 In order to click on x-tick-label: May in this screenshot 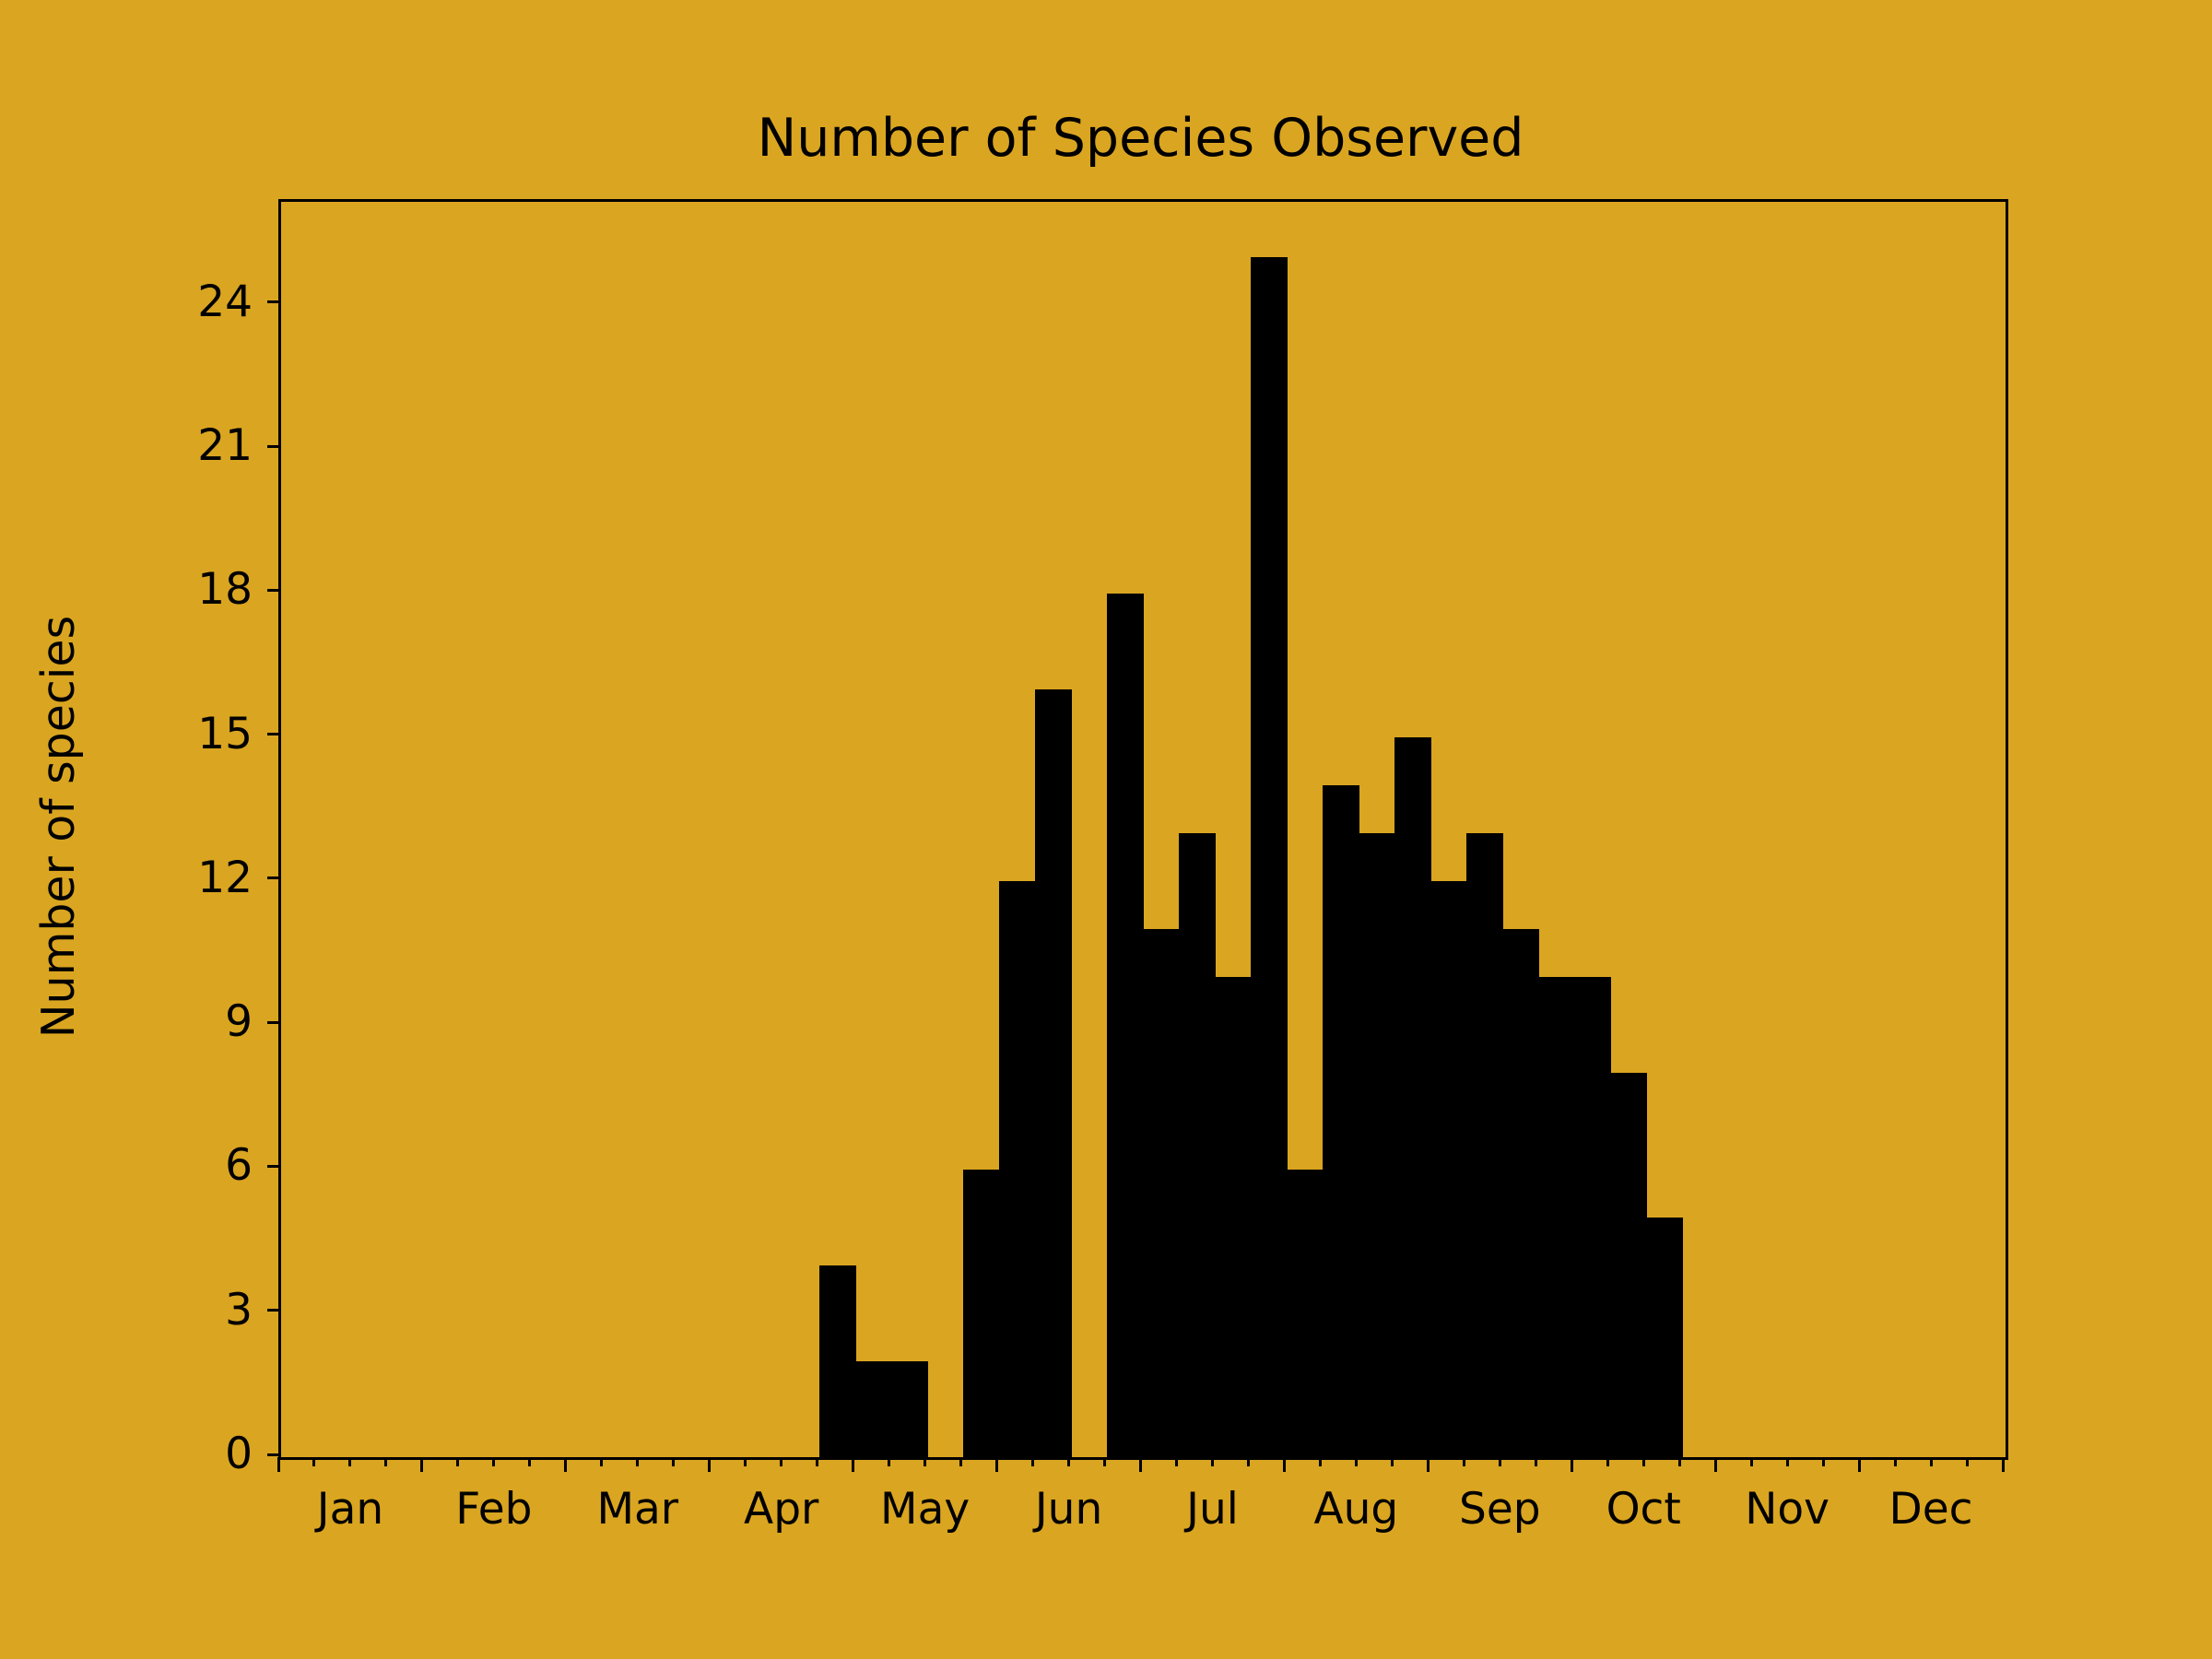, I will do `click(925, 1509)`.